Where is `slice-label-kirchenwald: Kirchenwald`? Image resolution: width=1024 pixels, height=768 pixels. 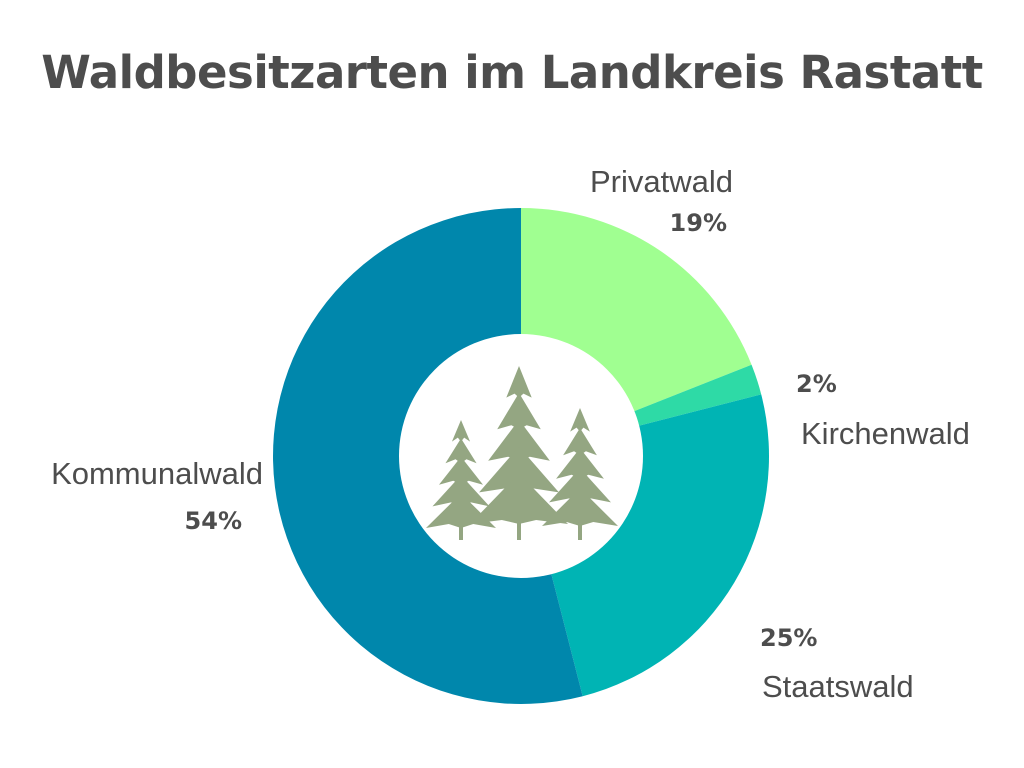 slice-label-kirchenwald: Kirchenwald is located at coordinates (885, 433).